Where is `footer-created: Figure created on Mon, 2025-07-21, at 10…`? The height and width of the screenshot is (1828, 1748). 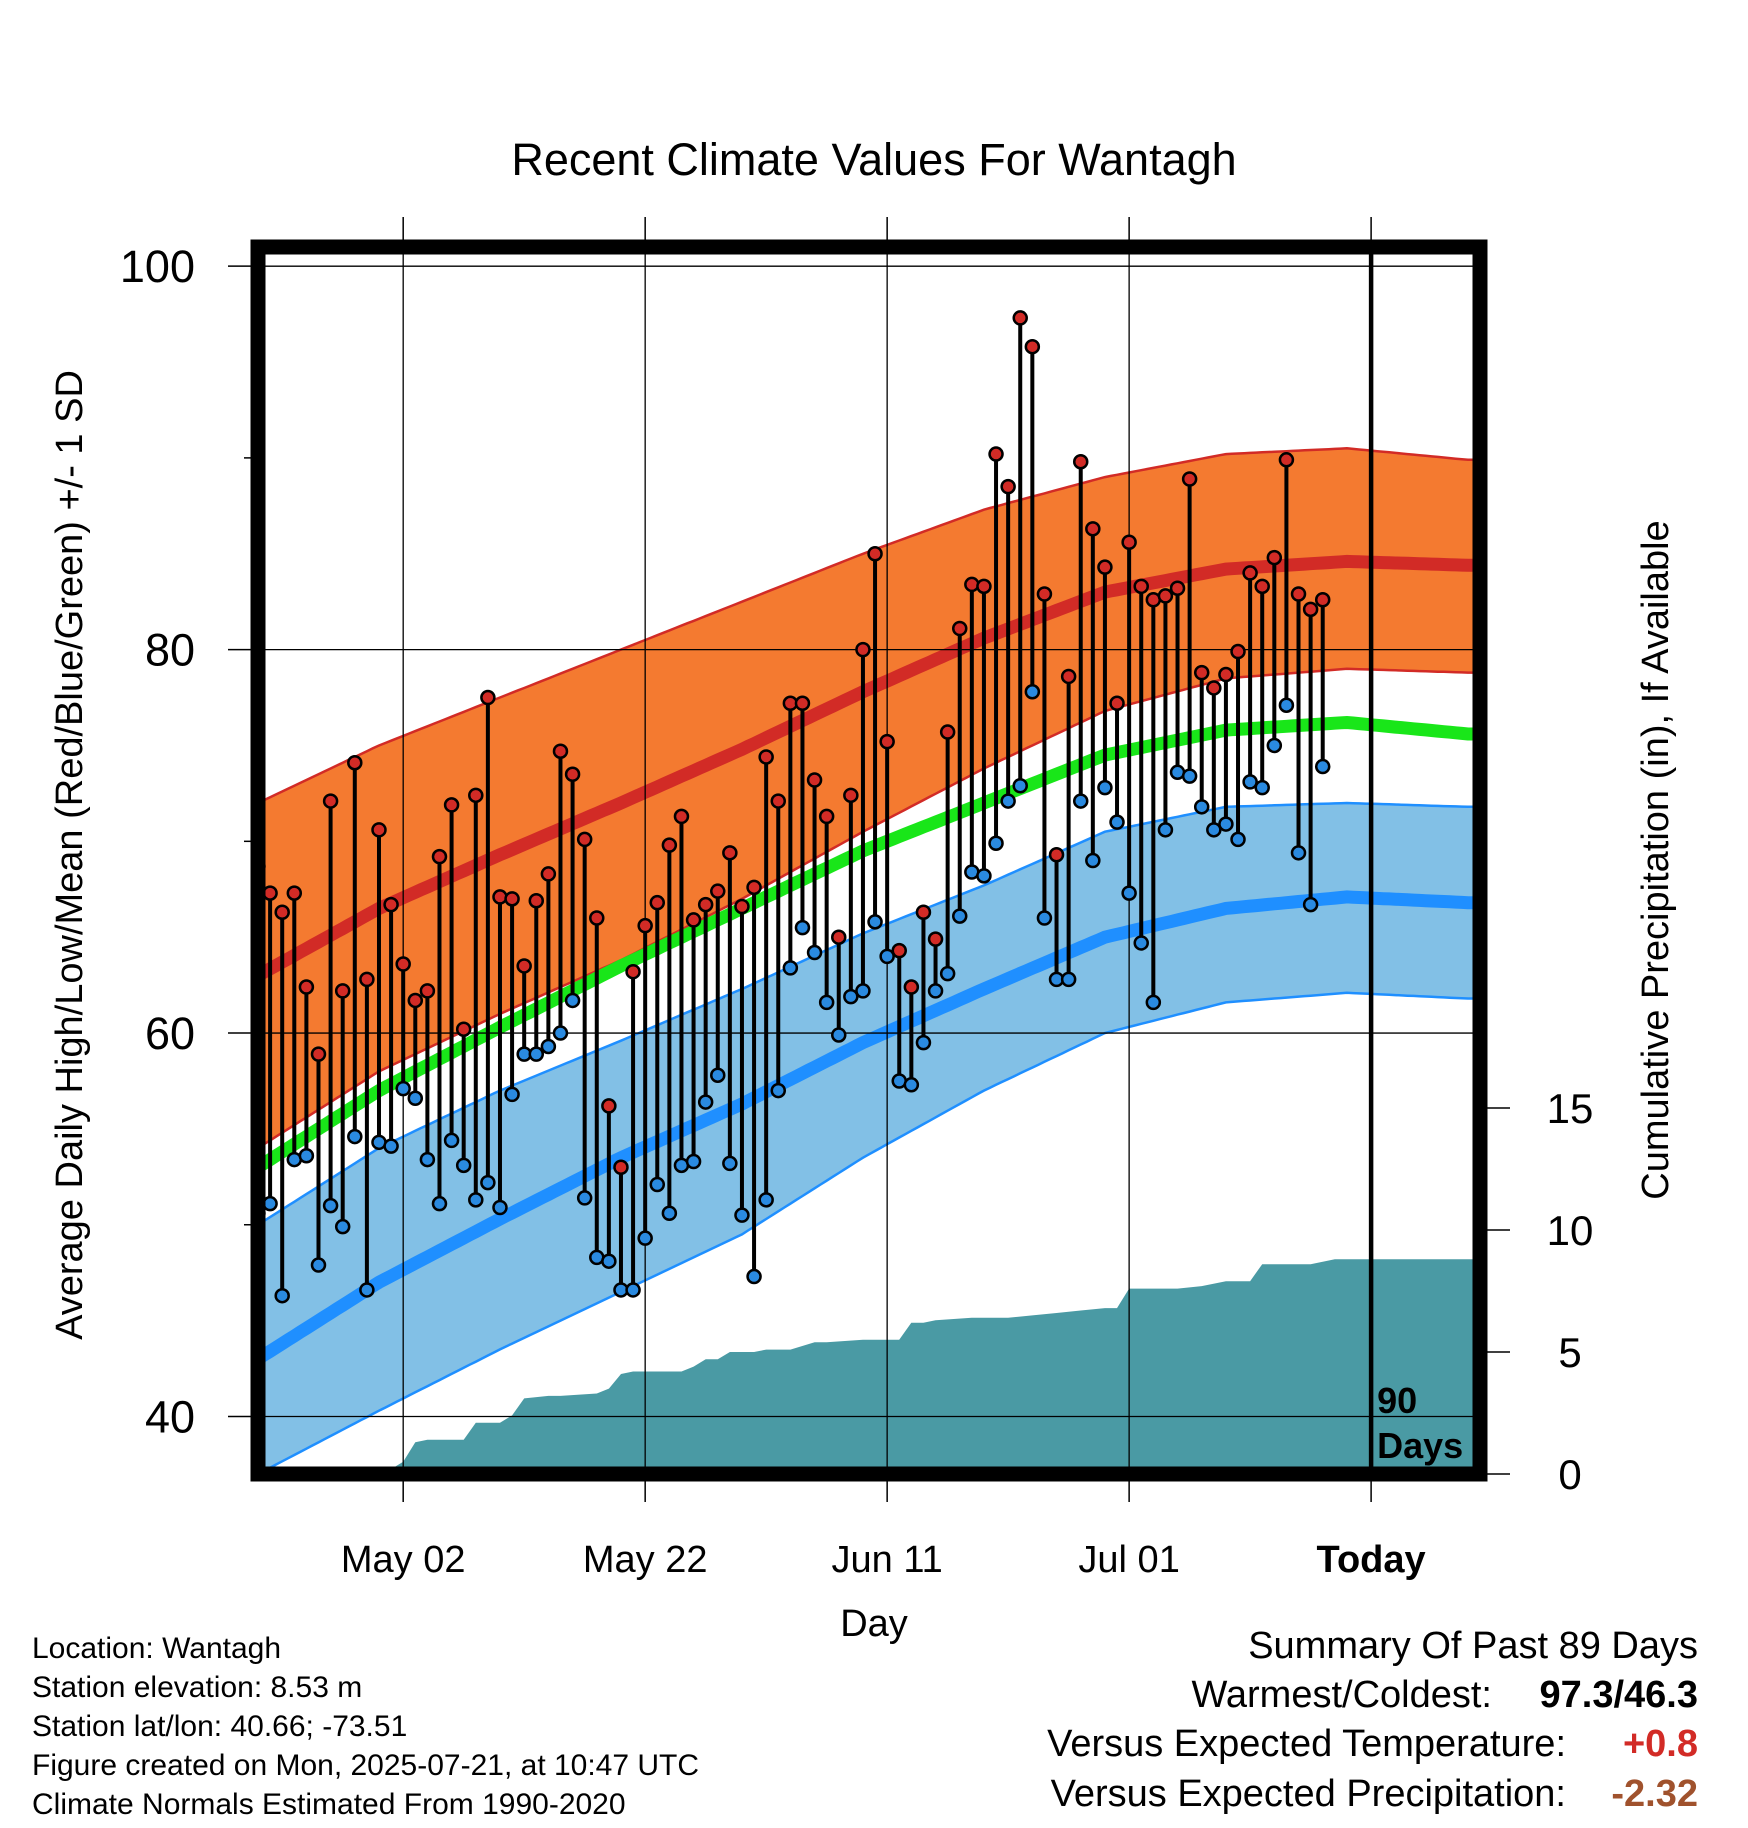 footer-created: Figure created on Mon, 2025-07-21, at 10… is located at coordinates (365, 1765).